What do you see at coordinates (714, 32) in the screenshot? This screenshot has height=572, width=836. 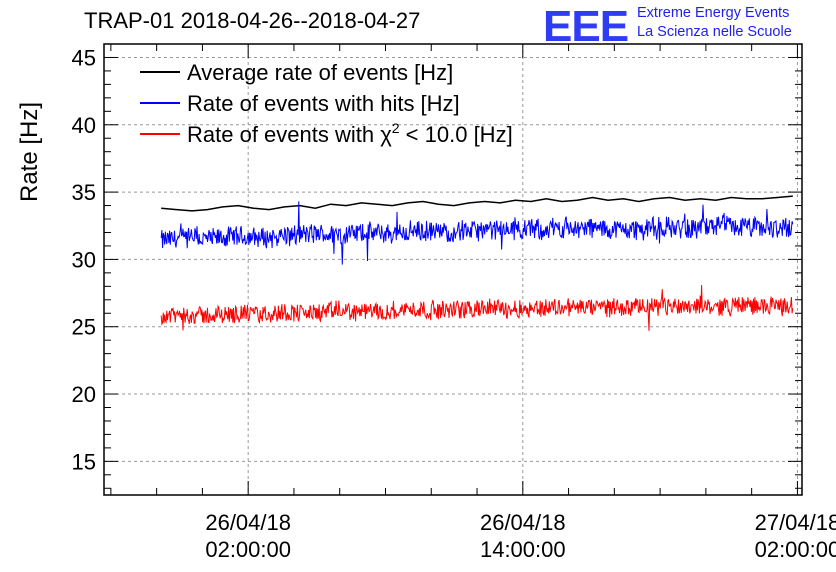 I see `logo-line-2: La Scienza nelle Scuole` at bounding box center [714, 32].